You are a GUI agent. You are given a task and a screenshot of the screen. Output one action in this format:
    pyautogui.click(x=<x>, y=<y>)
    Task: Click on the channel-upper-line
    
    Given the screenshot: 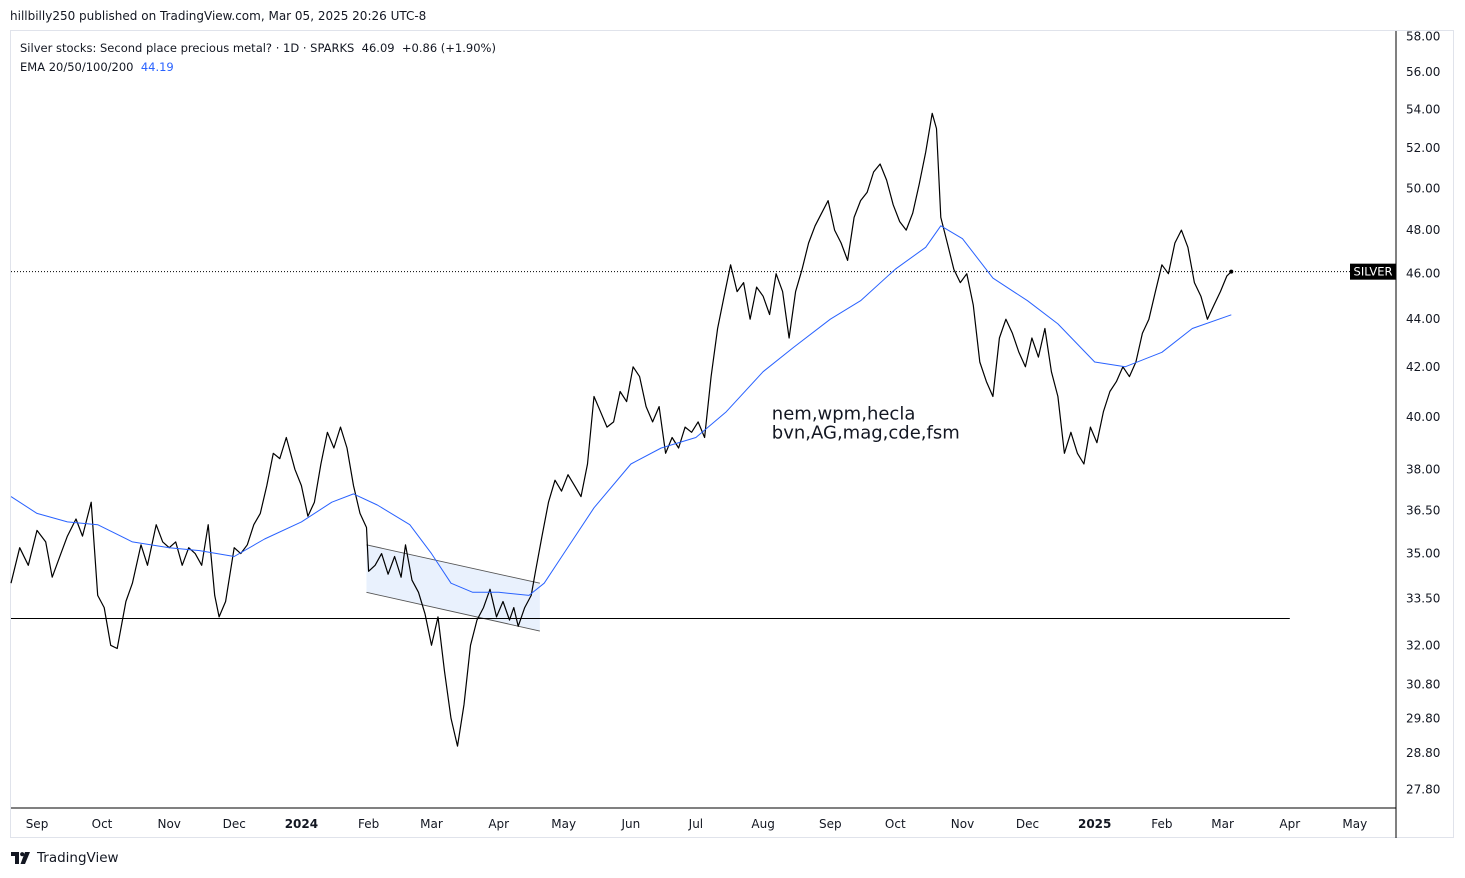 What is the action you would take?
    pyautogui.click(x=453, y=564)
    